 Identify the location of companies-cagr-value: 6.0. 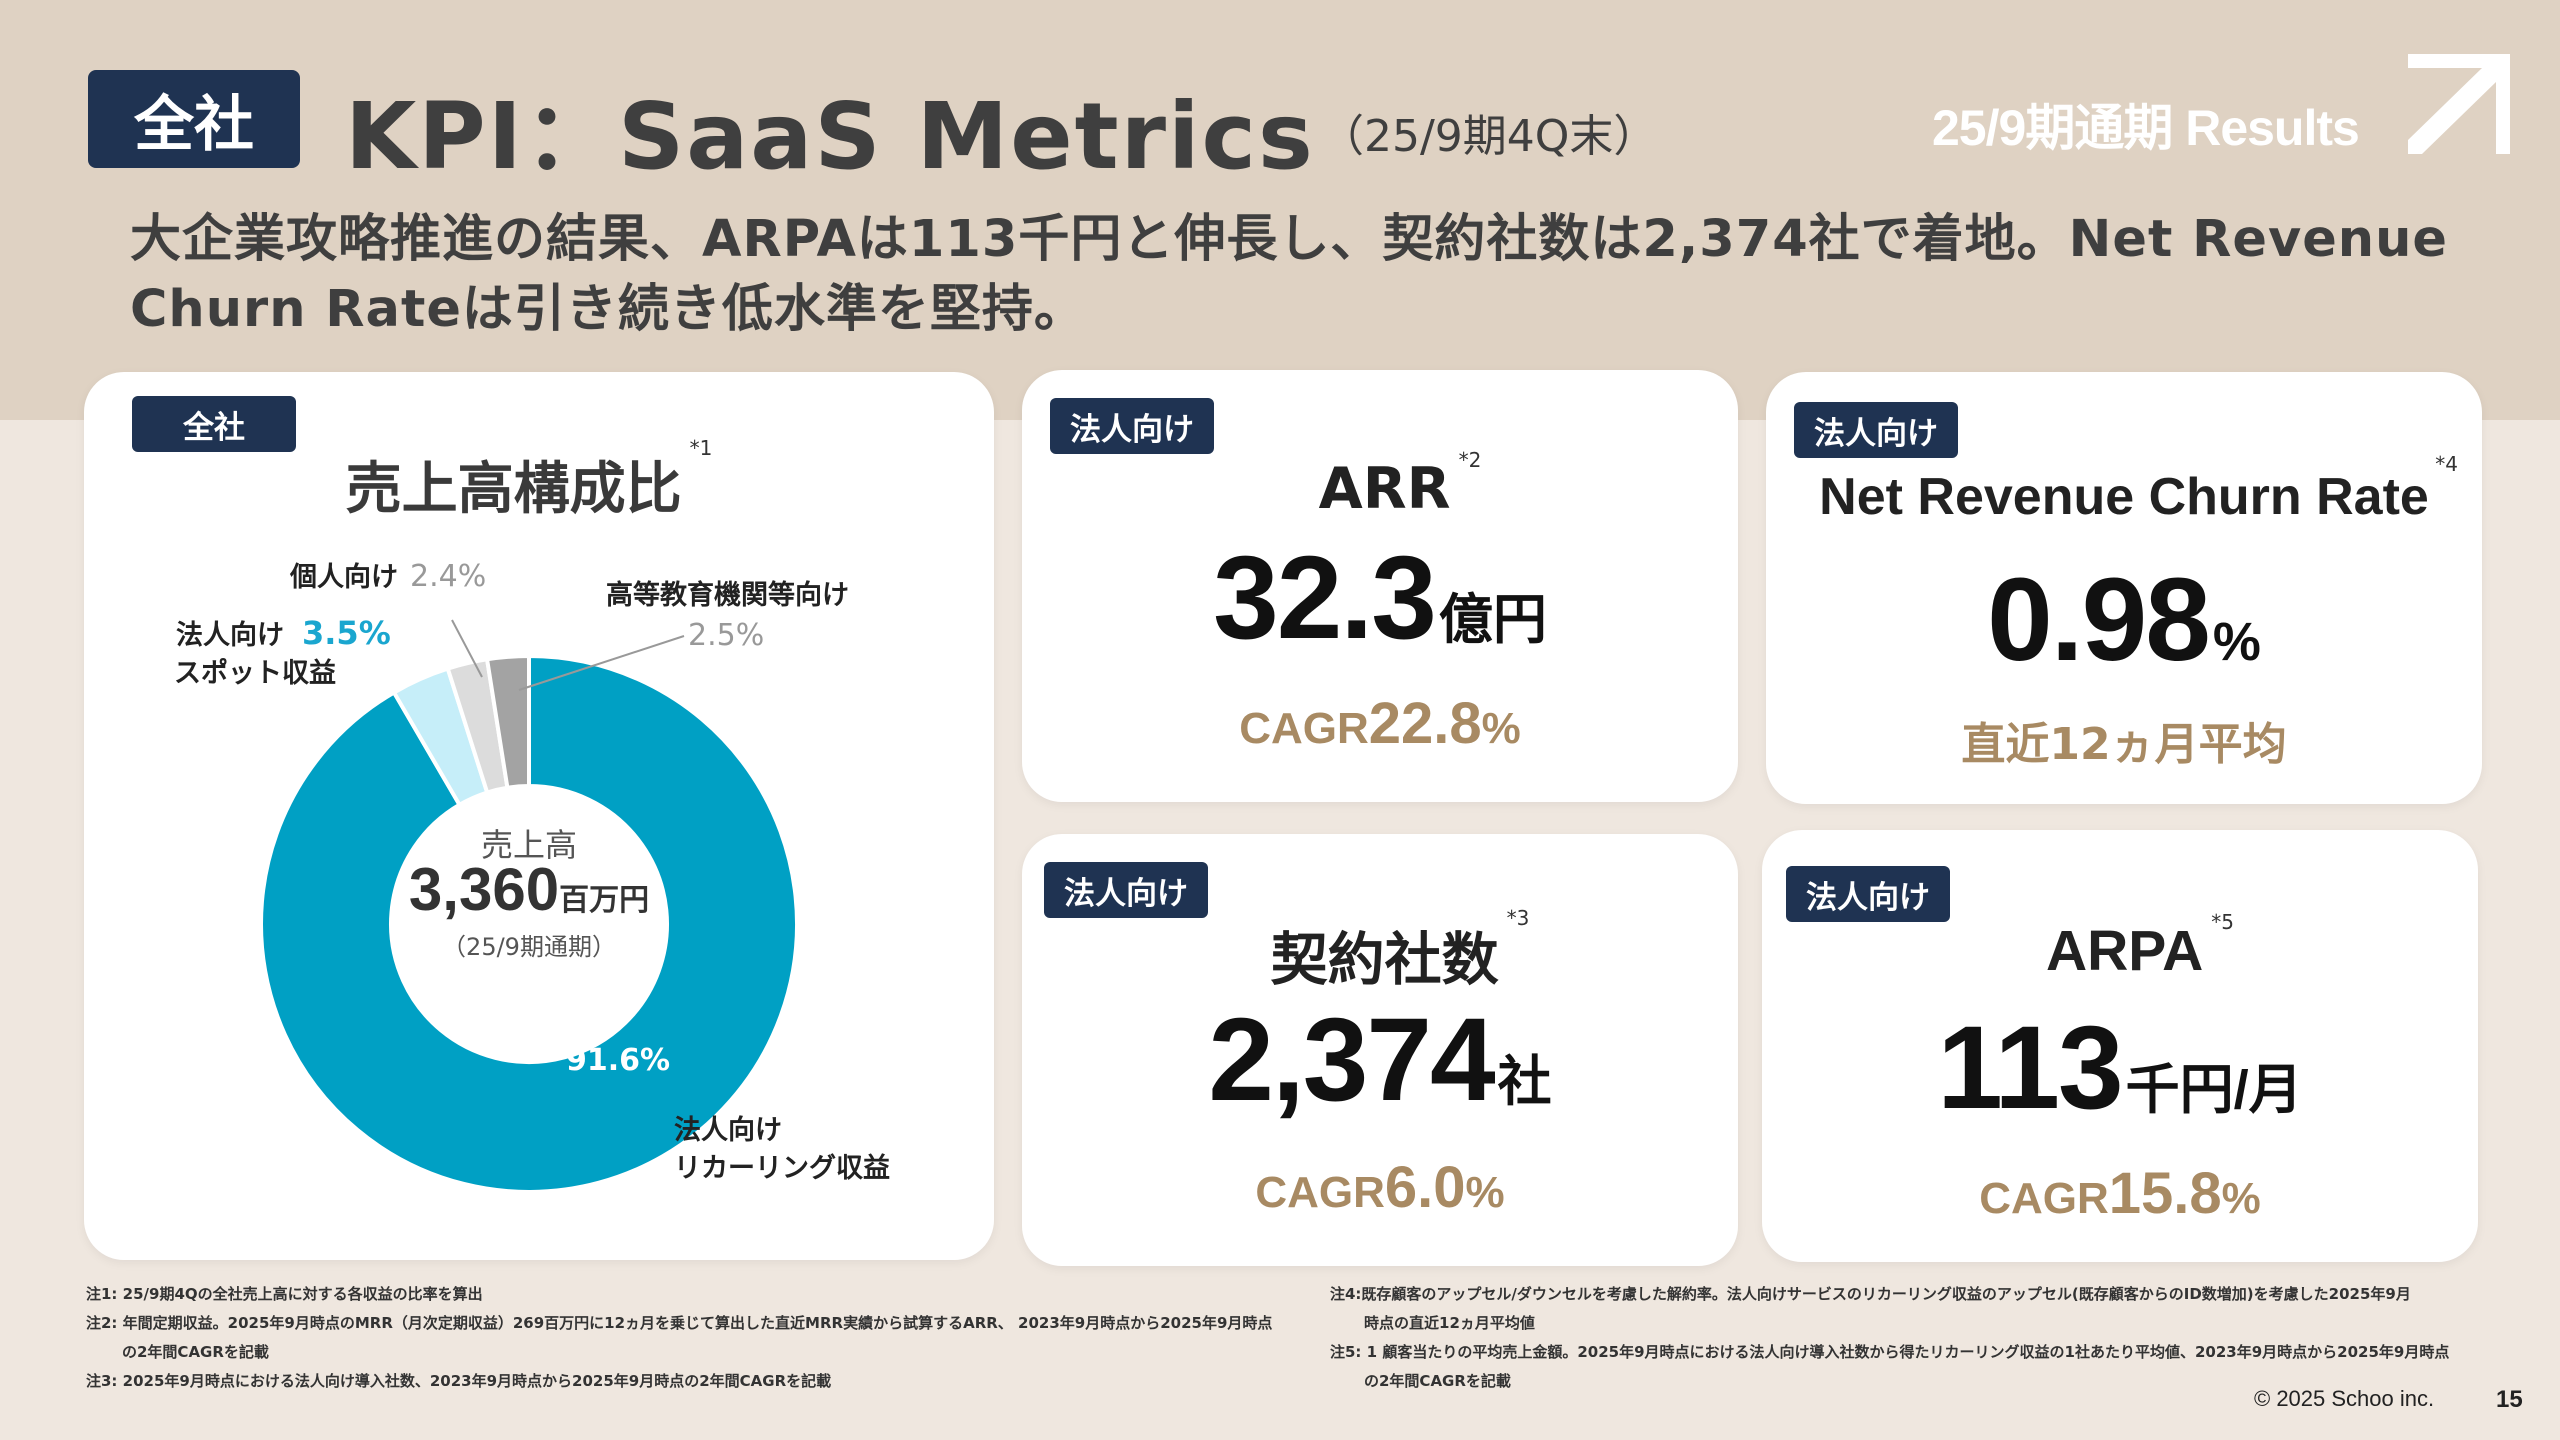
(1425, 1187).